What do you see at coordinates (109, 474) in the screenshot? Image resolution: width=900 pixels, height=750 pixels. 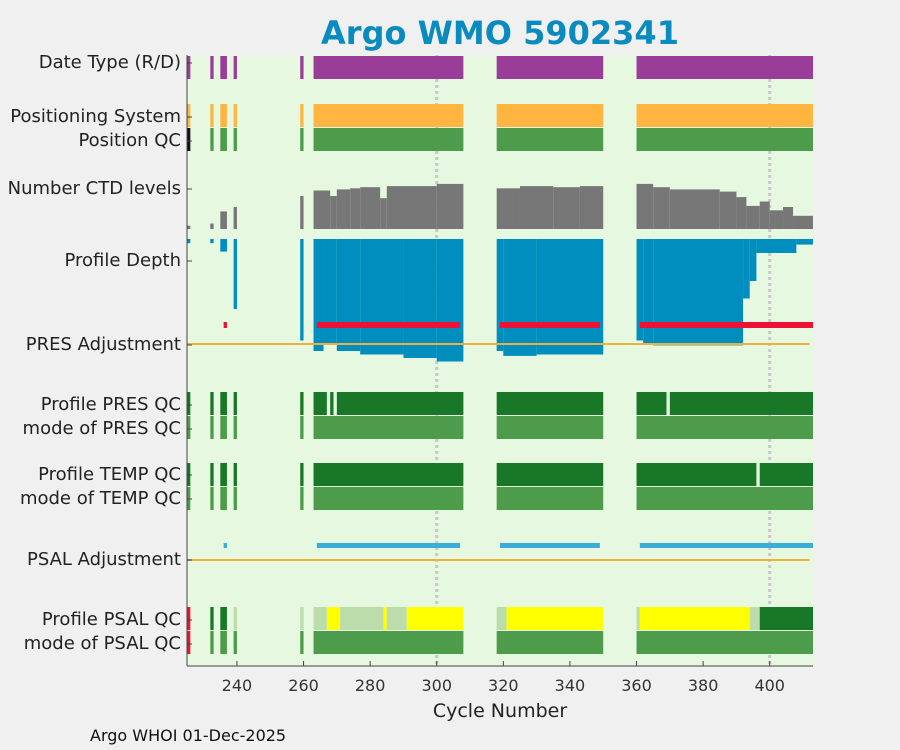 I see `row-label-profile-temp-qc: Profile TEMP QC` at bounding box center [109, 474].